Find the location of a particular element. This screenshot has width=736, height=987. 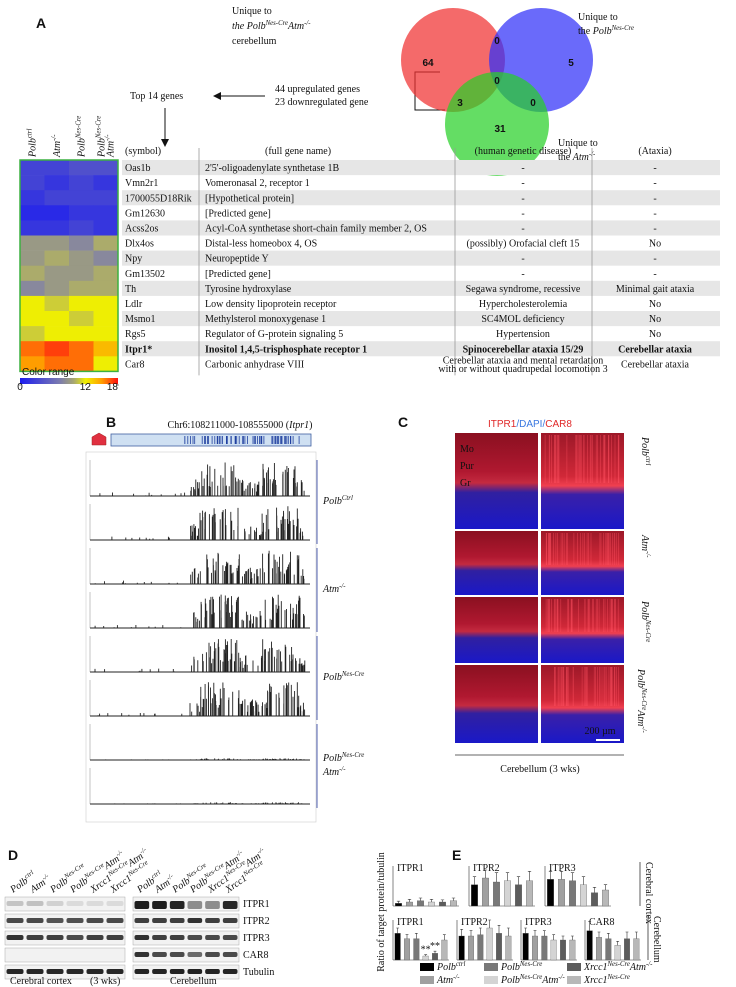

row-label: Polbctrl is located at coordinates (645, 450).